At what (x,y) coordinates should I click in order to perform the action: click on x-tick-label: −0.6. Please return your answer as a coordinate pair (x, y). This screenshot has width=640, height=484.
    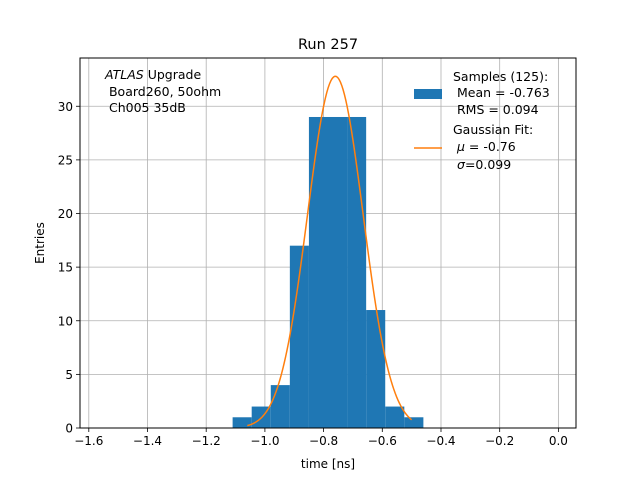
    Looking at the image, I should click on (382, 441).